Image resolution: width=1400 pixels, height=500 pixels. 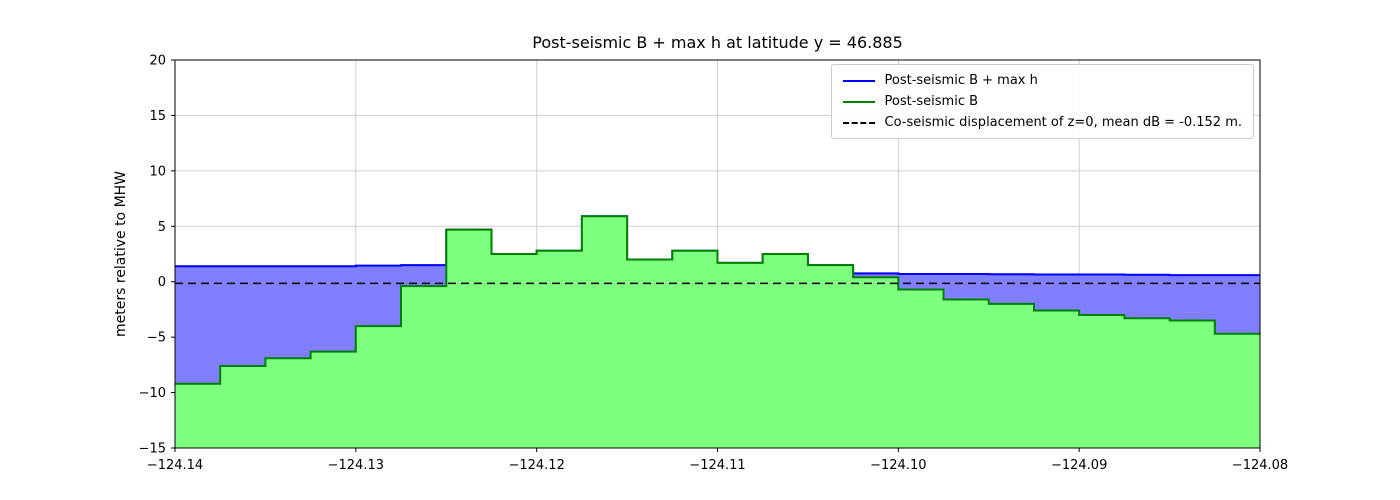 What do you see at coordinates (931, 101) in the screenshot?
I see `legend-label-b: Post-seismic B` at bounding box center [931, 101].